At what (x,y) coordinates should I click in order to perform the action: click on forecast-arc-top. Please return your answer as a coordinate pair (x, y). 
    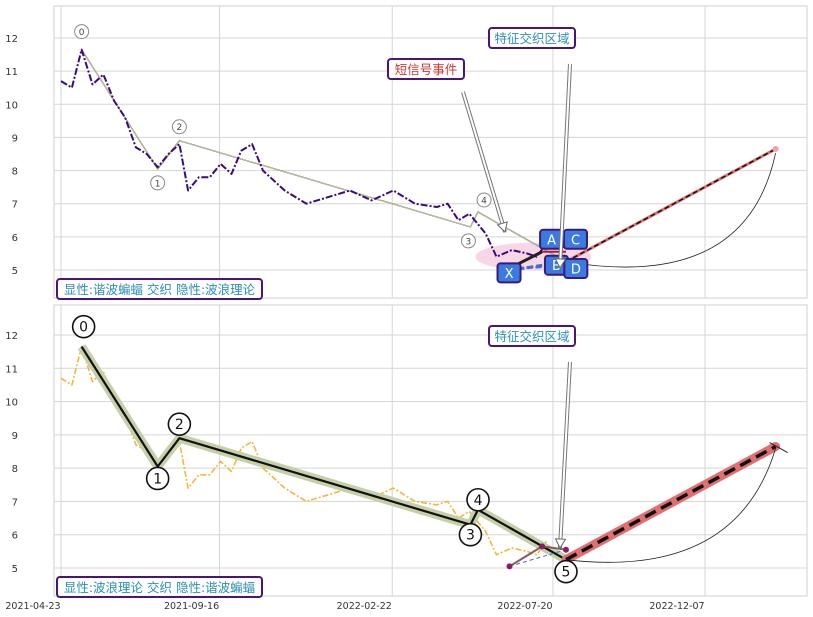
    Looking at the image, I should click on (670, 210).